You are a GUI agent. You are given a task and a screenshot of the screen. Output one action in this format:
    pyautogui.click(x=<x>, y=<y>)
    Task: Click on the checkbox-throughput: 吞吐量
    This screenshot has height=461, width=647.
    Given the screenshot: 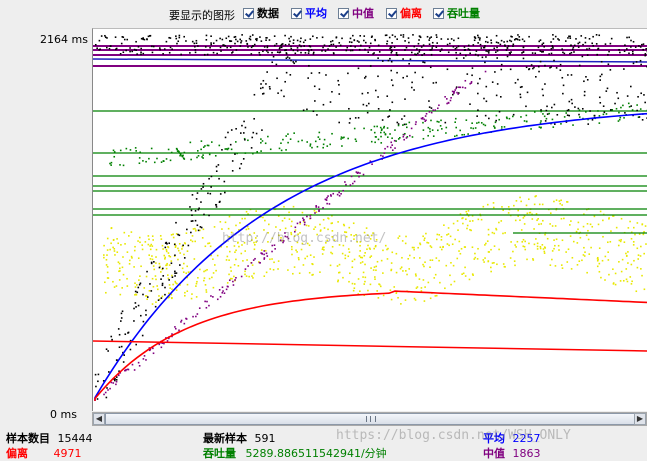 What is the action you would take?
    pyautogui.click(x=456, y=13)
    